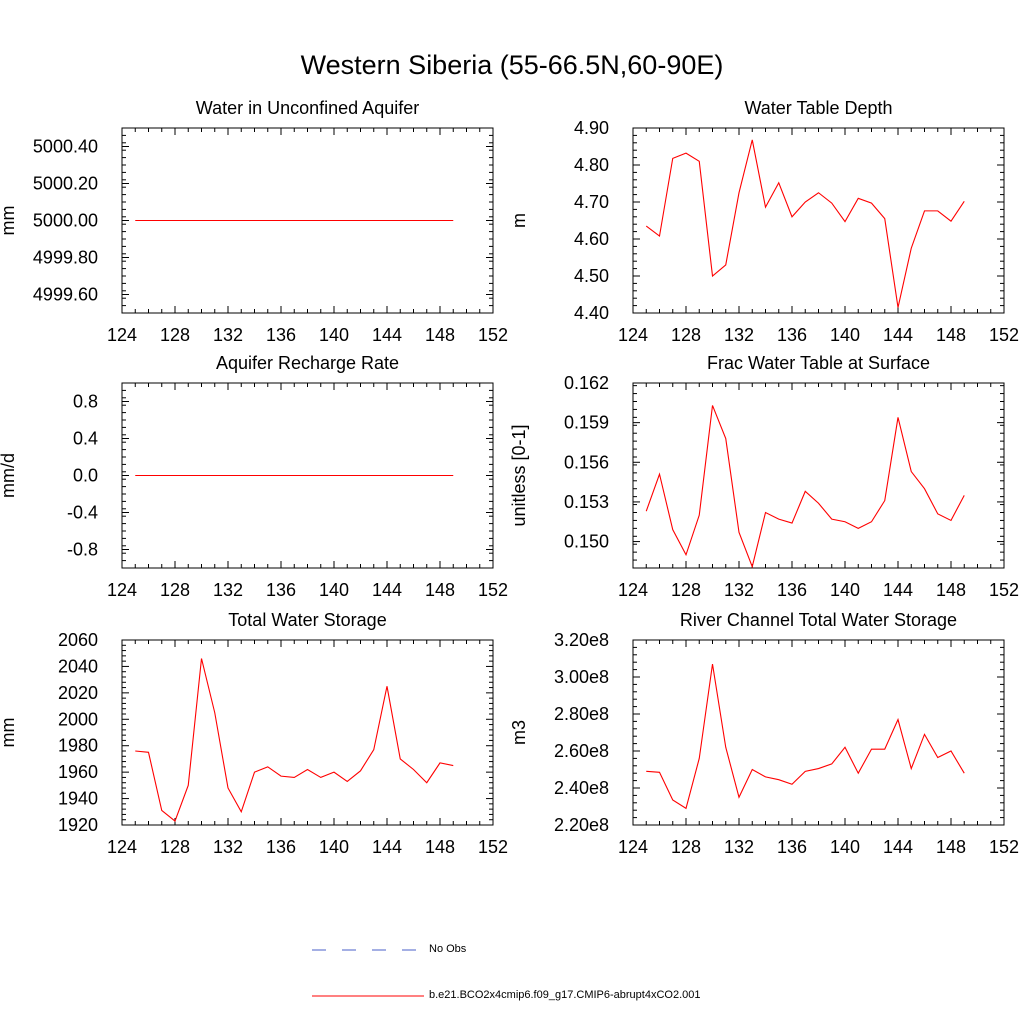  What do you see at coordinates (307, 108) in the screenshot?
I see `panel-title: Water in Unconfined Aquifer` at bounding box center [307, 108].